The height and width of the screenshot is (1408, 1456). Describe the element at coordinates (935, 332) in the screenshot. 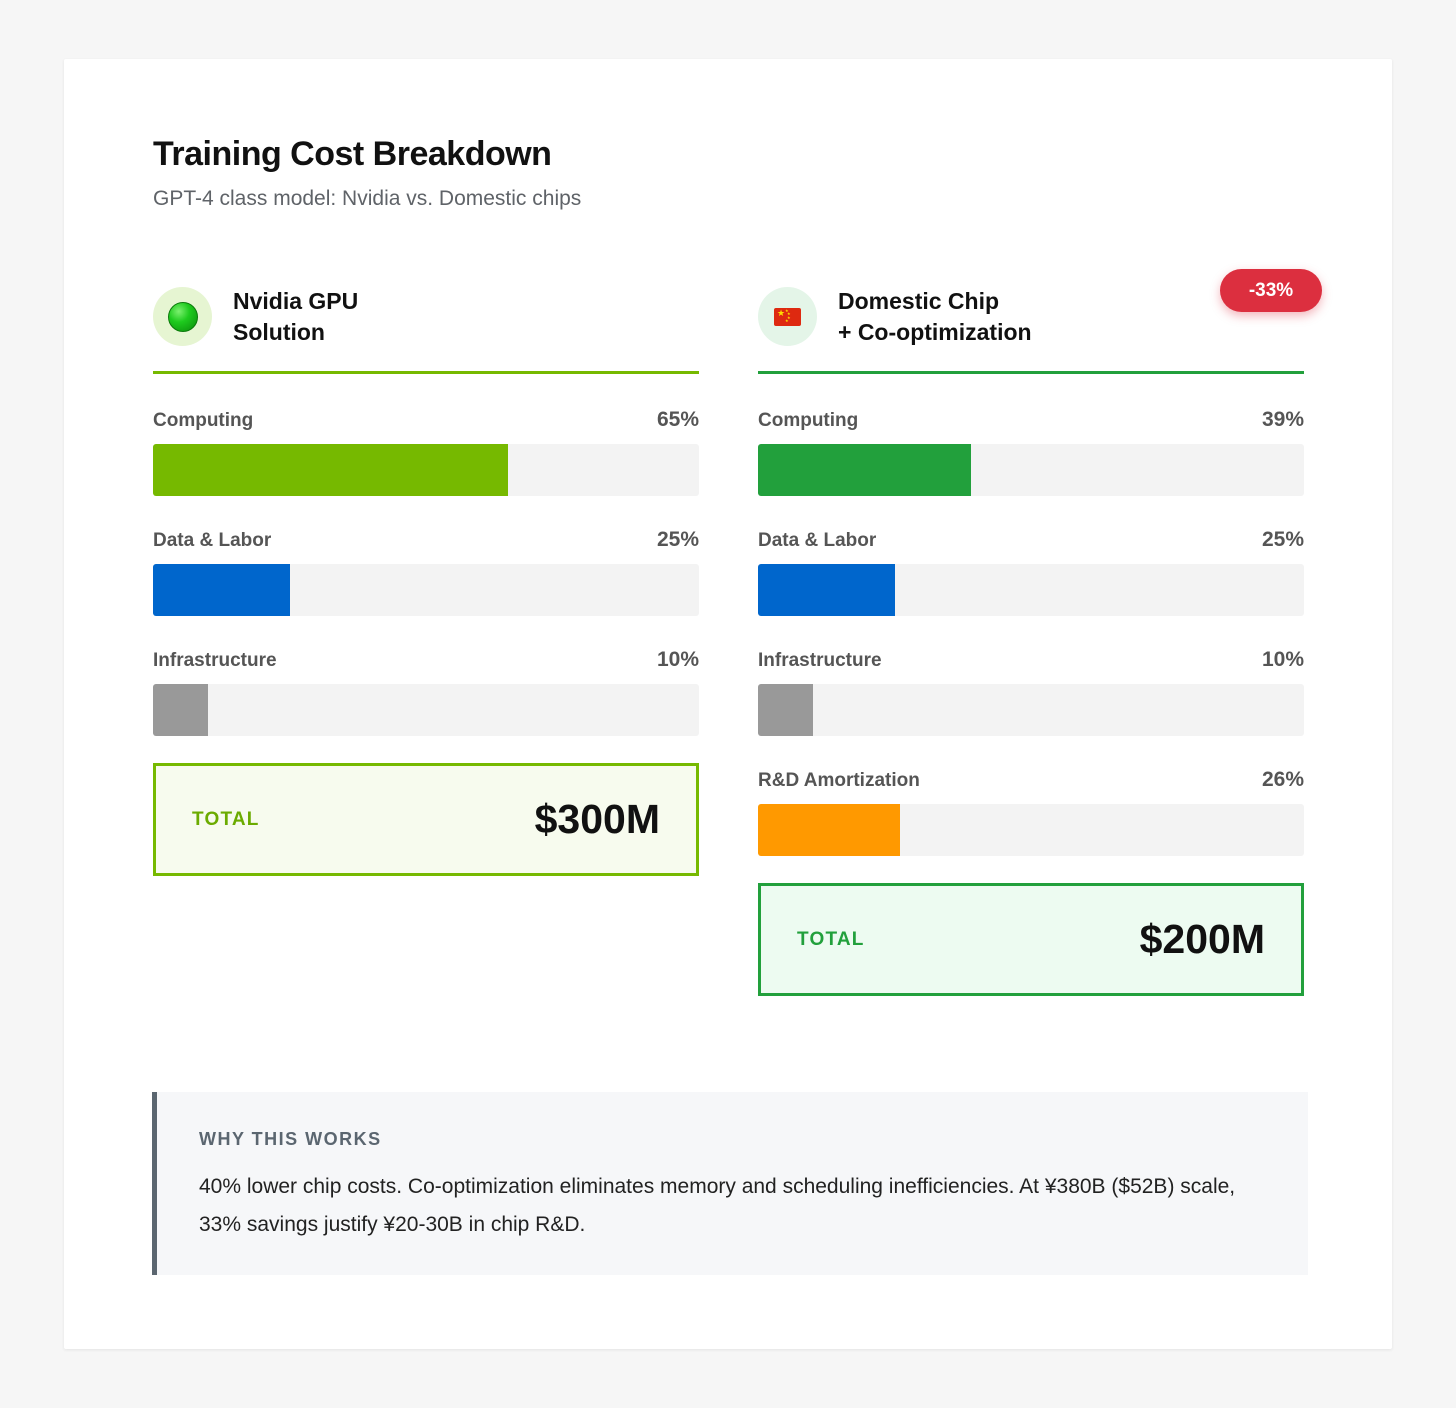

I see `domestic-title-line2: + Co-optimization` at that location.